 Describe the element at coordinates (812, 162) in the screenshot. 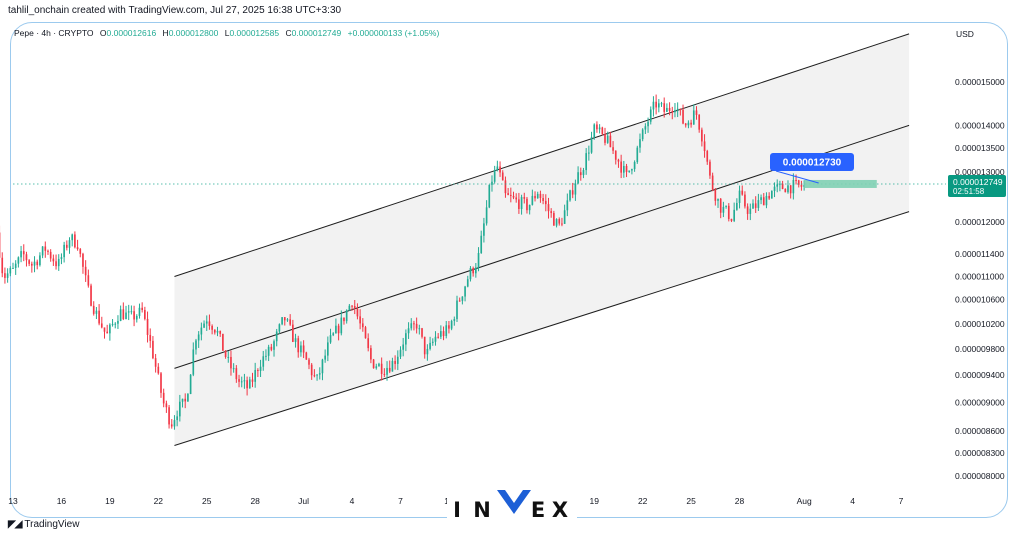

I see `target-label-box` at that location.